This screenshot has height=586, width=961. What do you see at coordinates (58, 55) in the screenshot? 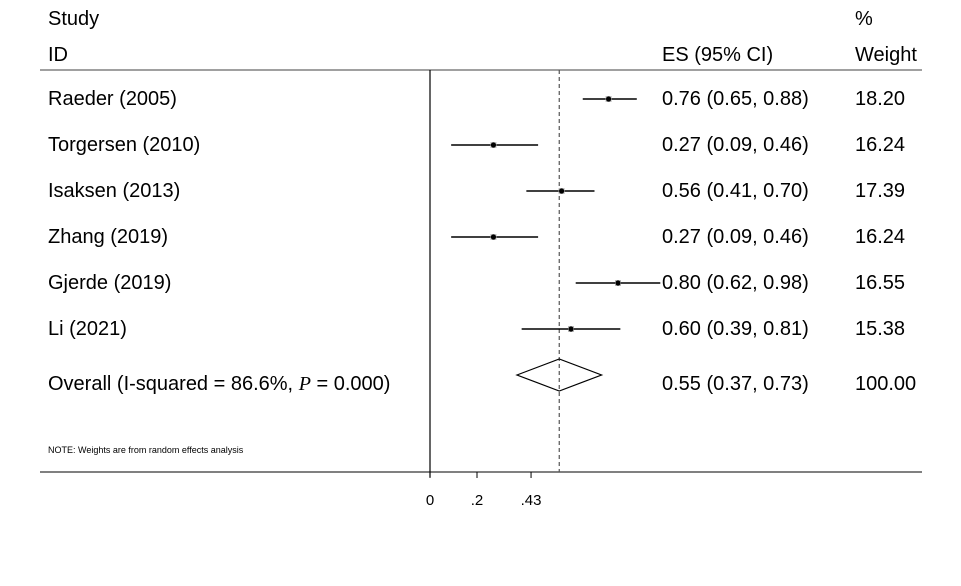
I see `header-id: ID` at bounding box center [58, 55].